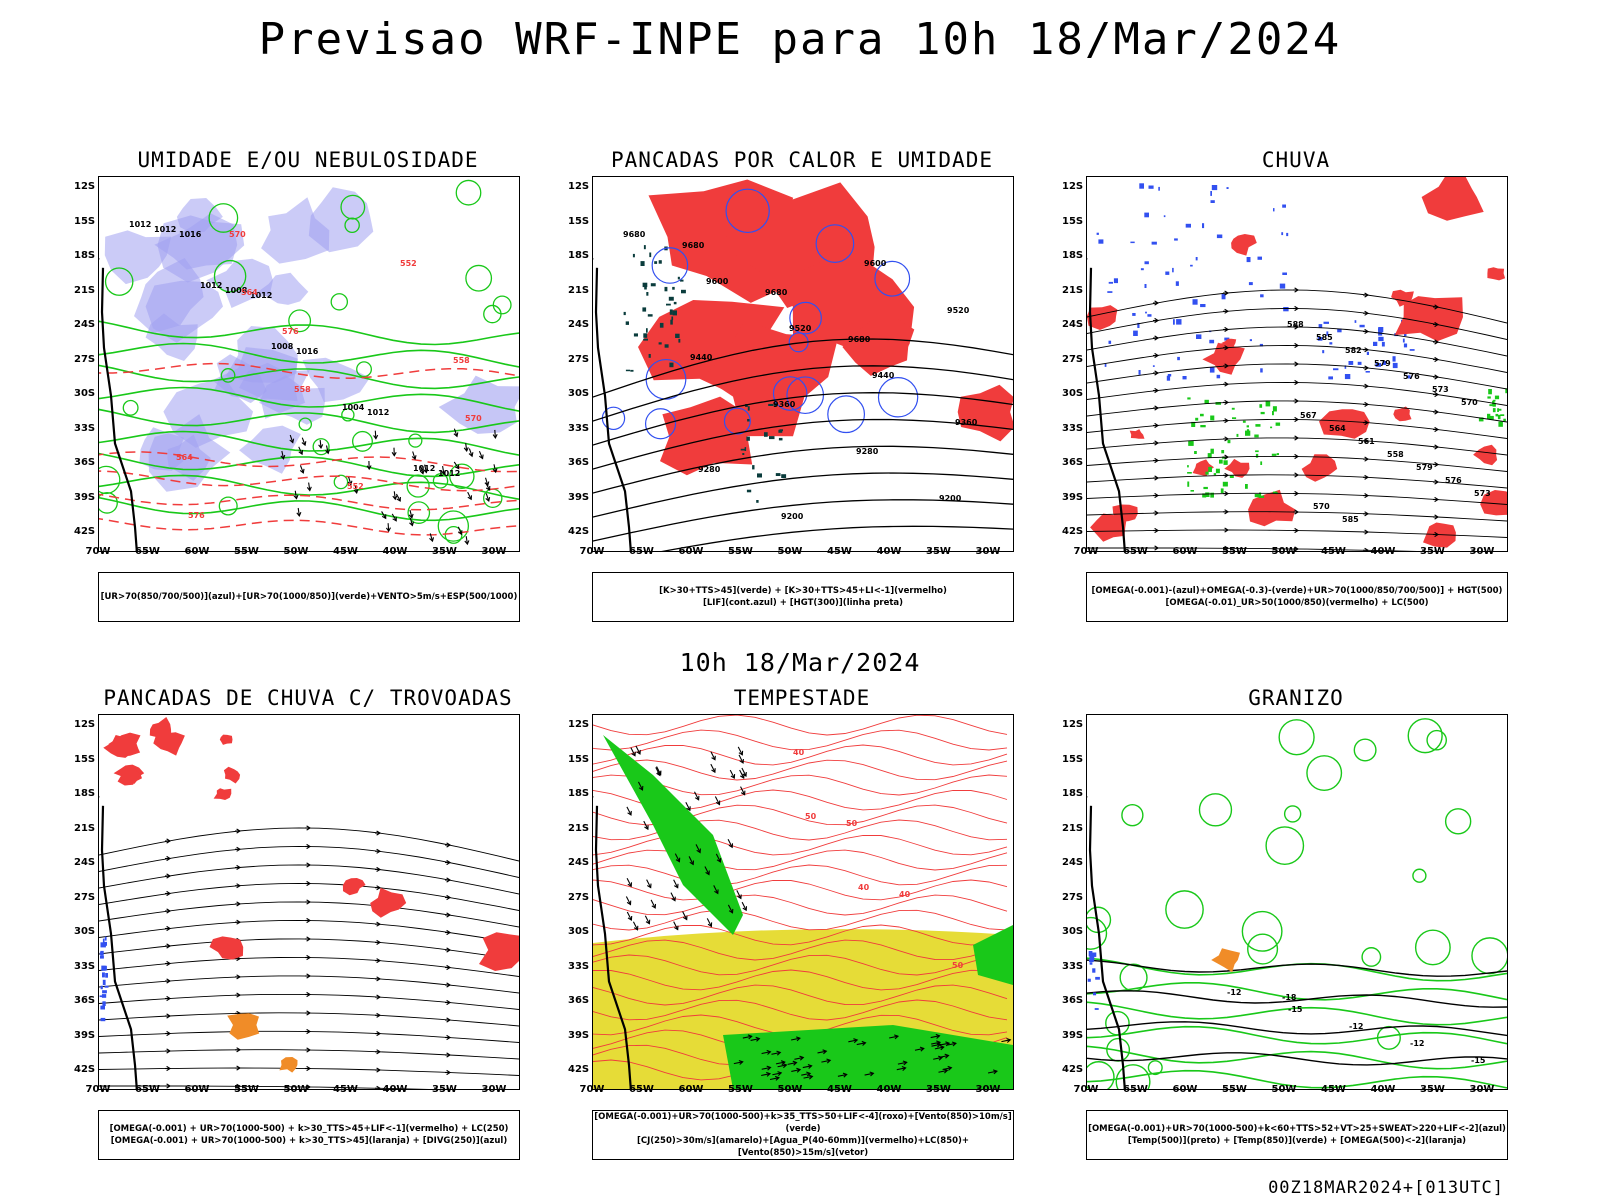  Describe the element at coordinates (579, 966) in the screenshot. I see `latitude-tick-label: 33S` at that location.